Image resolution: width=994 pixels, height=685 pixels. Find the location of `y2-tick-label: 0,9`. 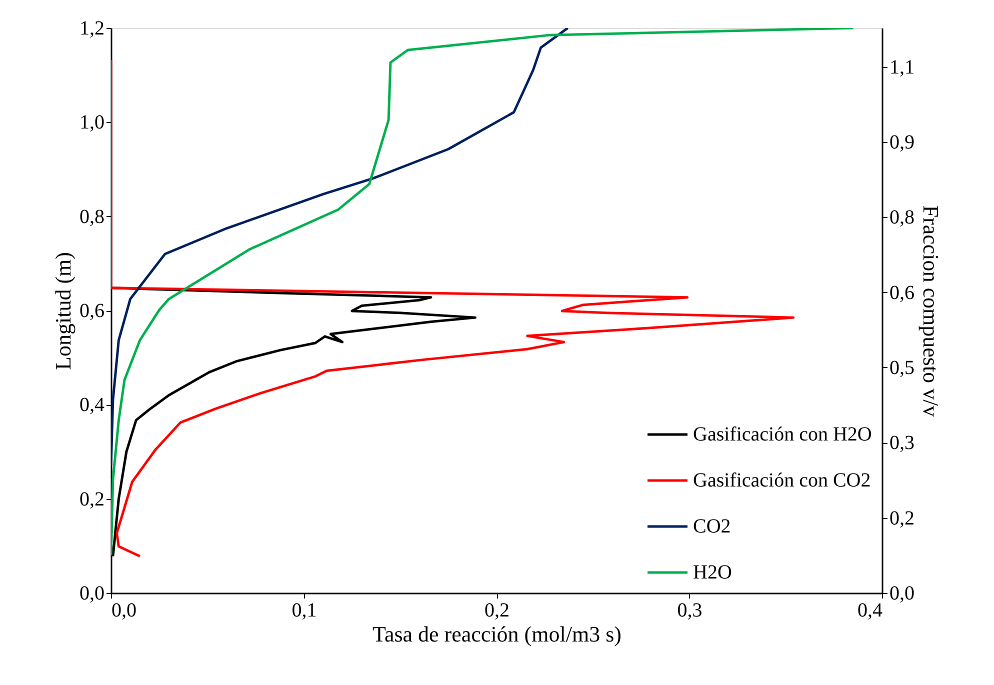

y2-tick-label: 0,9 is located at coordinates (902, 142).